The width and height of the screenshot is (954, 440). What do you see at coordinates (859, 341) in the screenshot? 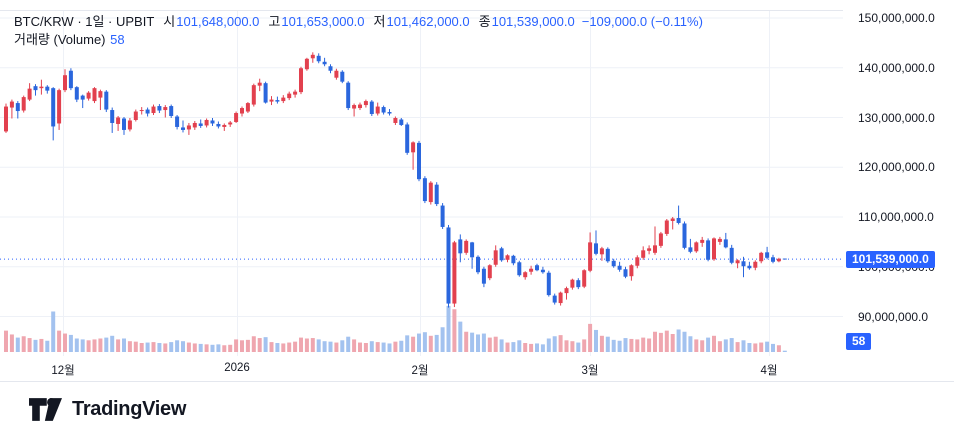
I see `volume-badge: 58` at bounding box center [859, 341].